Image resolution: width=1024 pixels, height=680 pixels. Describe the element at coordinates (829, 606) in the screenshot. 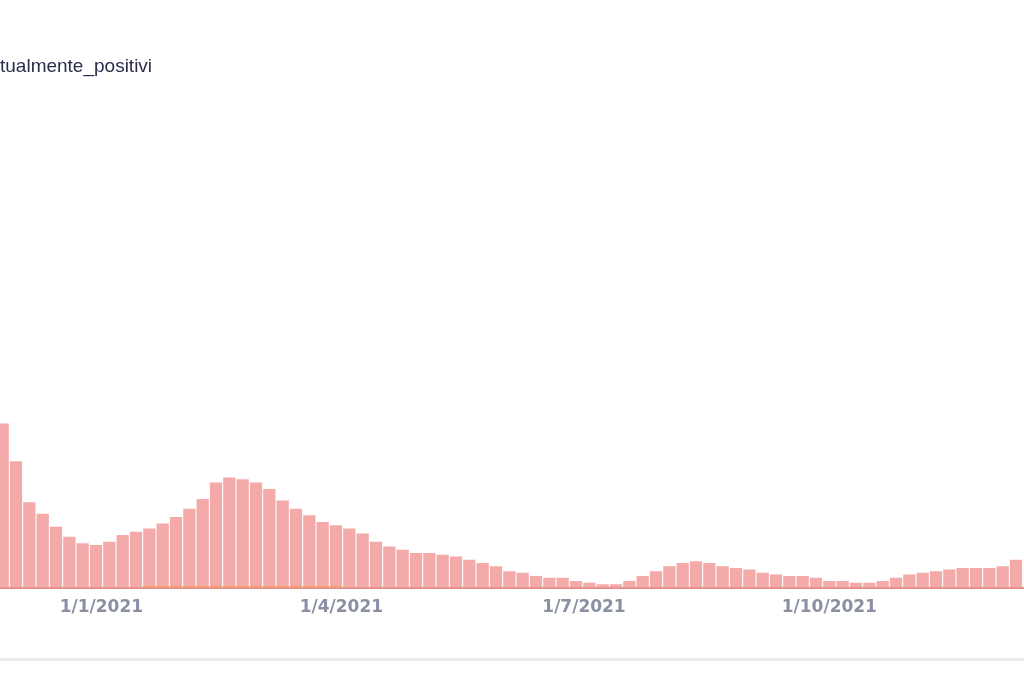

I see `x-tick-label: 1/10/2021` at that location.